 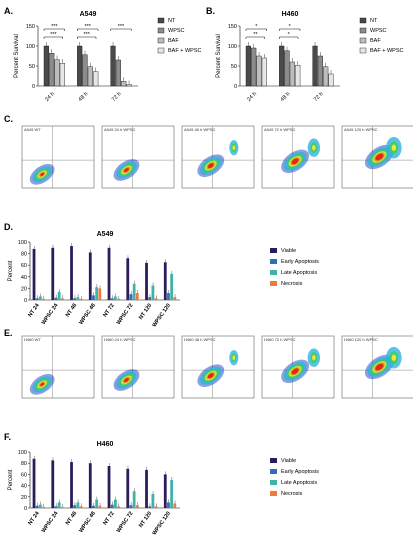 What do you see at coordinates (8, 333) in the screenshot?
I see `panel-letter-e: E.` at bounding box center [8, 333].